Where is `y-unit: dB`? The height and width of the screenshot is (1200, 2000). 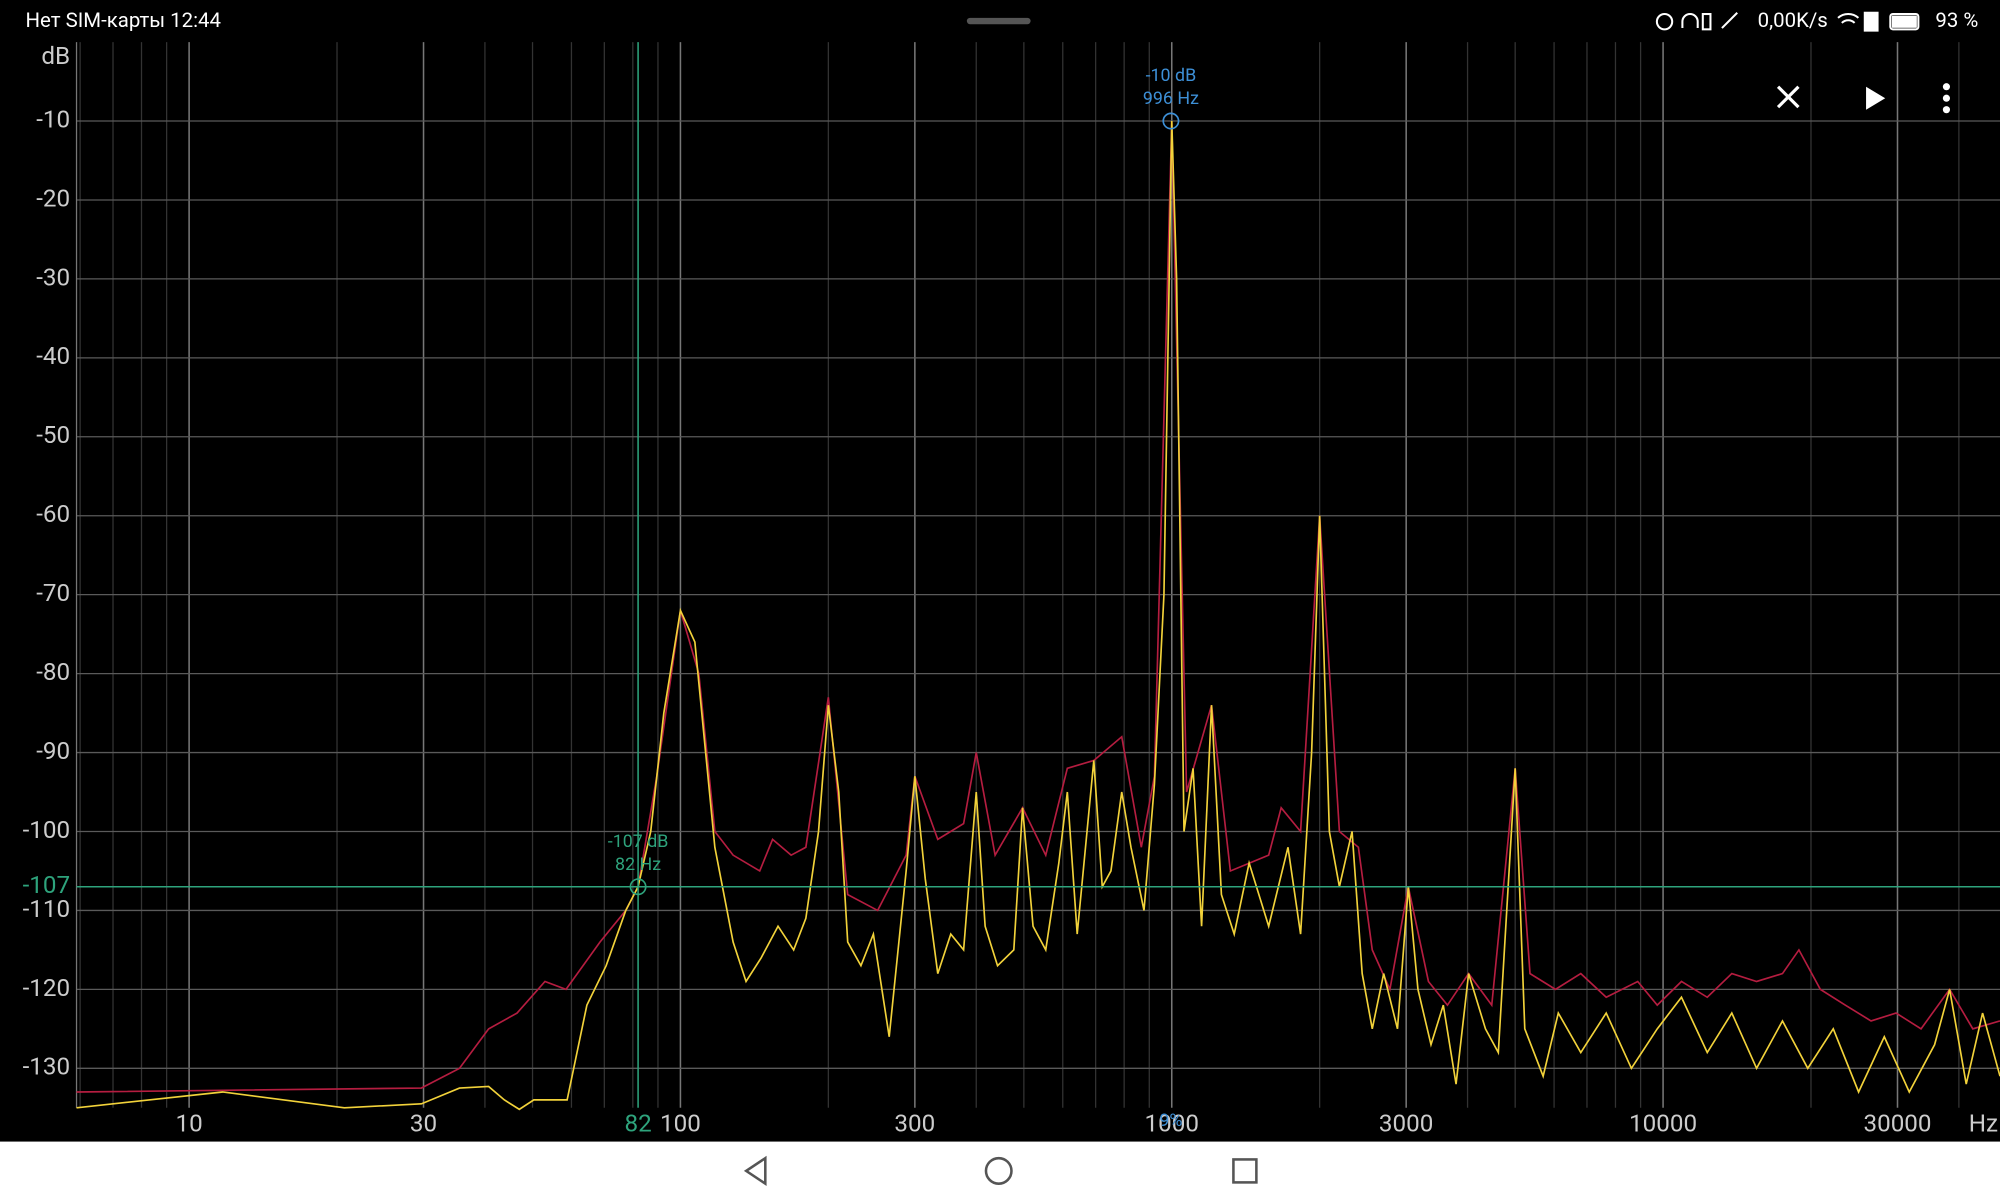
y-unit: dB is located at coordinates (55, 56).